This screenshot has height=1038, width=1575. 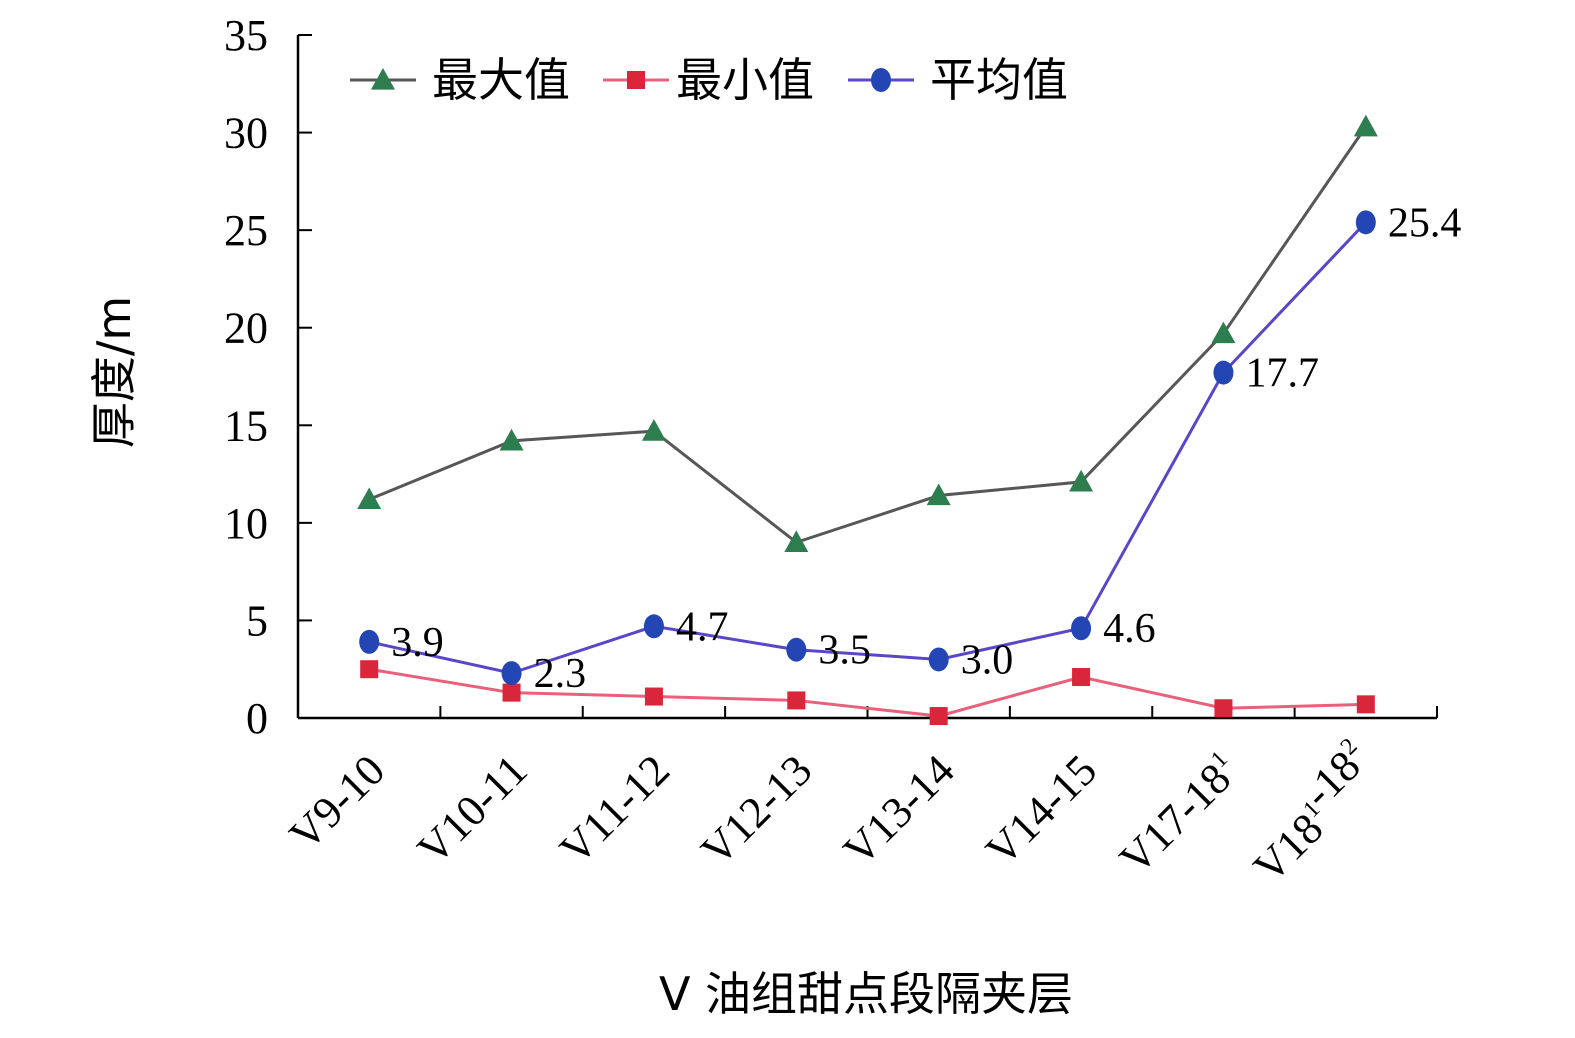 I want to click on x-tick-label-base: V12-13, so click(x=757, y=810).